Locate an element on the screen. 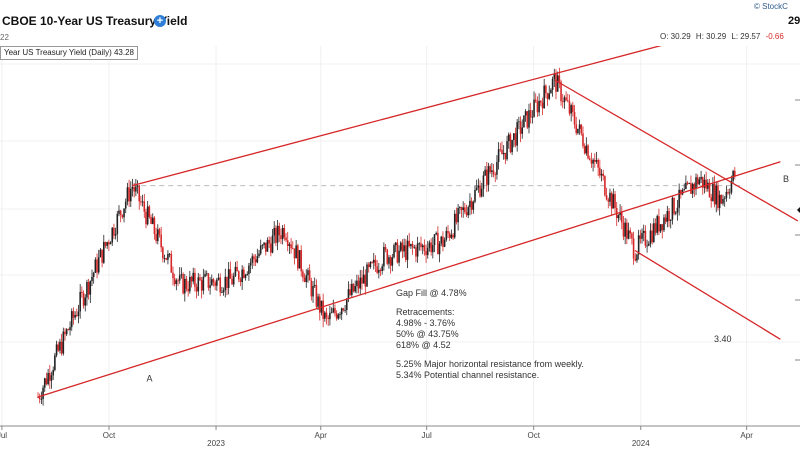  add-icon: + is located at coordinates (160, 21).